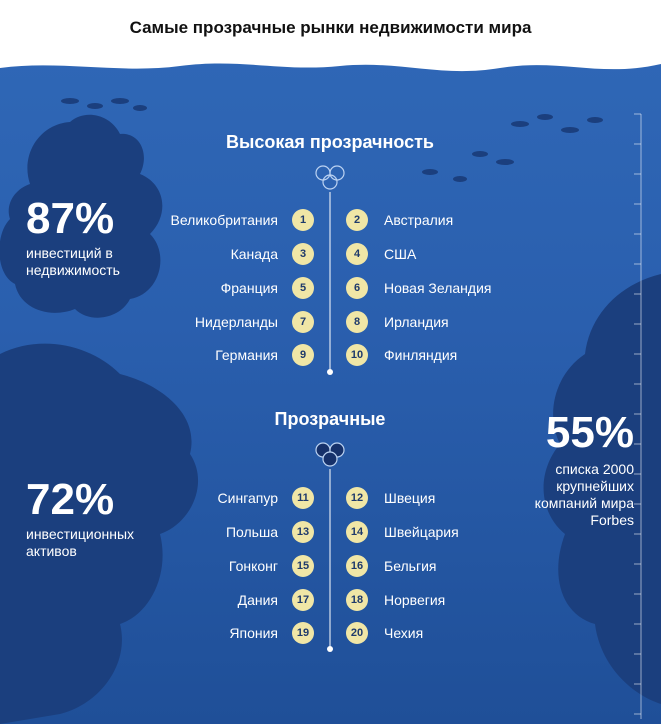 Image resolution: width=661 pixels, height=724 pixels. I want to click on fish-school, so click(332, 140).